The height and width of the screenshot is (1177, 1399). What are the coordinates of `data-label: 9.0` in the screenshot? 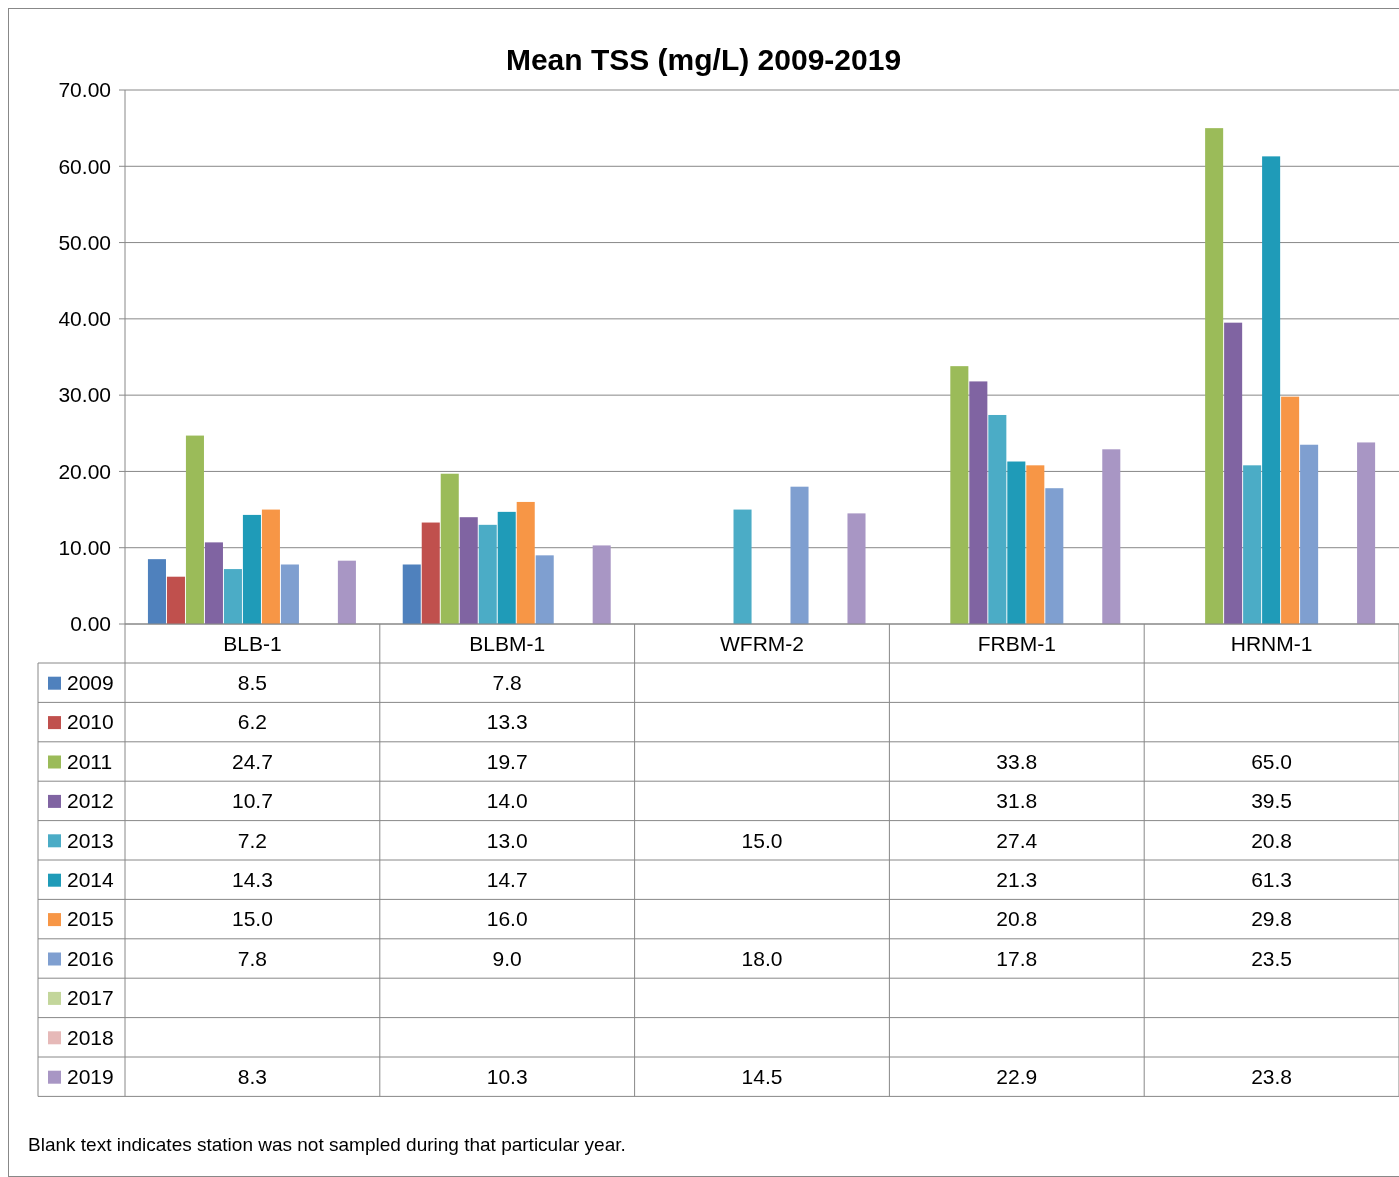 It's located at (507, 958).